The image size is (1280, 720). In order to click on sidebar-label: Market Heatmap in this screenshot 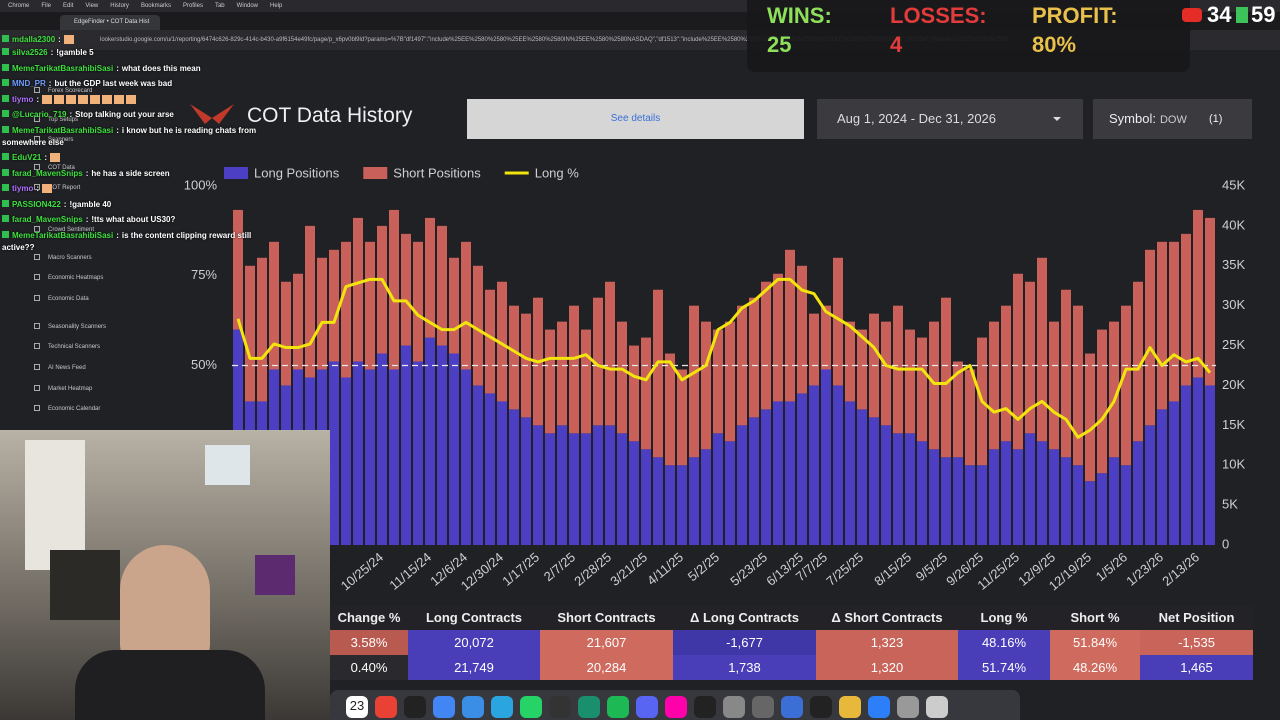, I will do `click(70, 389)`.